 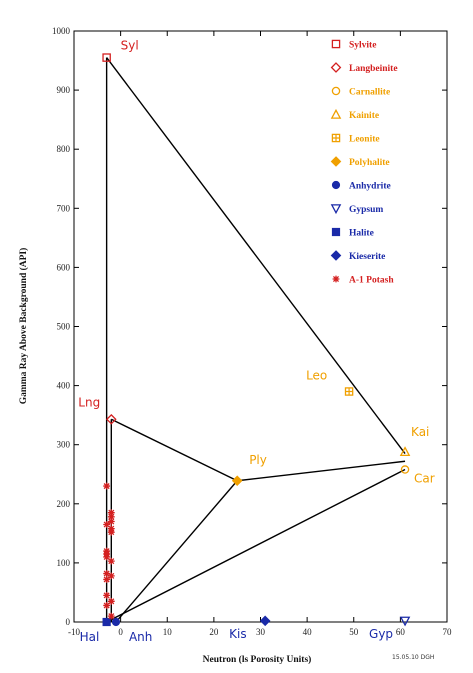 What do you see at coordinates (90, 637) in the screenshot?
I see `point-label: Hal` at bounding box center [90, 637].